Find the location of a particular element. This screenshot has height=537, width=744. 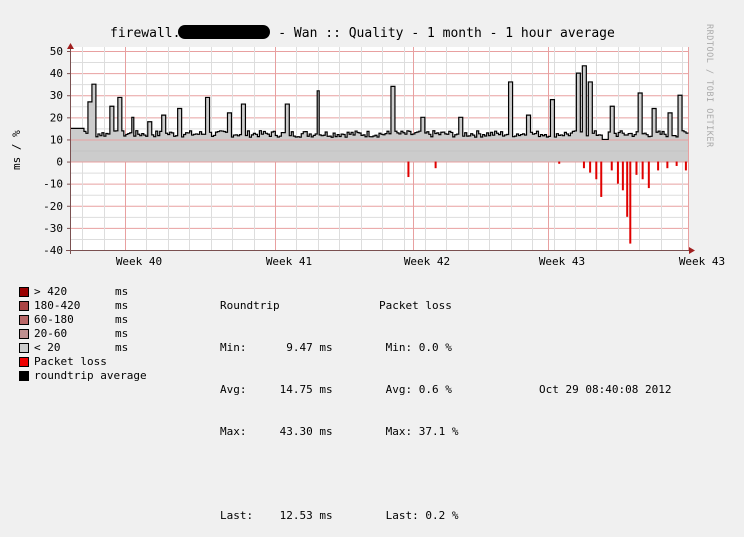

legend-item: Packet loss is located at coordinates (83, 362).